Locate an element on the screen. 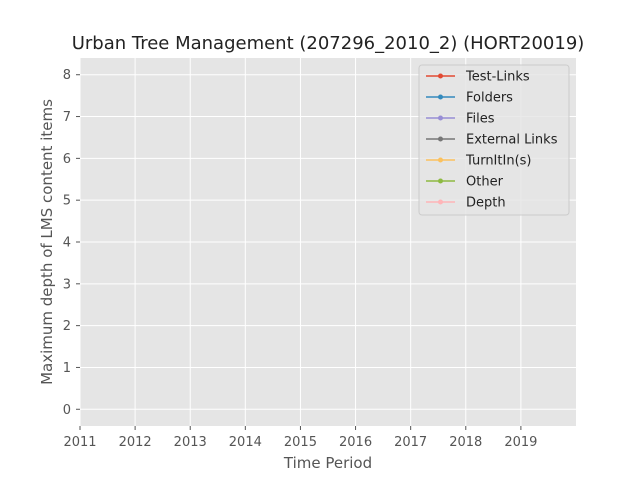  y-tick-label: 4 is located at coordinates (67, 243).